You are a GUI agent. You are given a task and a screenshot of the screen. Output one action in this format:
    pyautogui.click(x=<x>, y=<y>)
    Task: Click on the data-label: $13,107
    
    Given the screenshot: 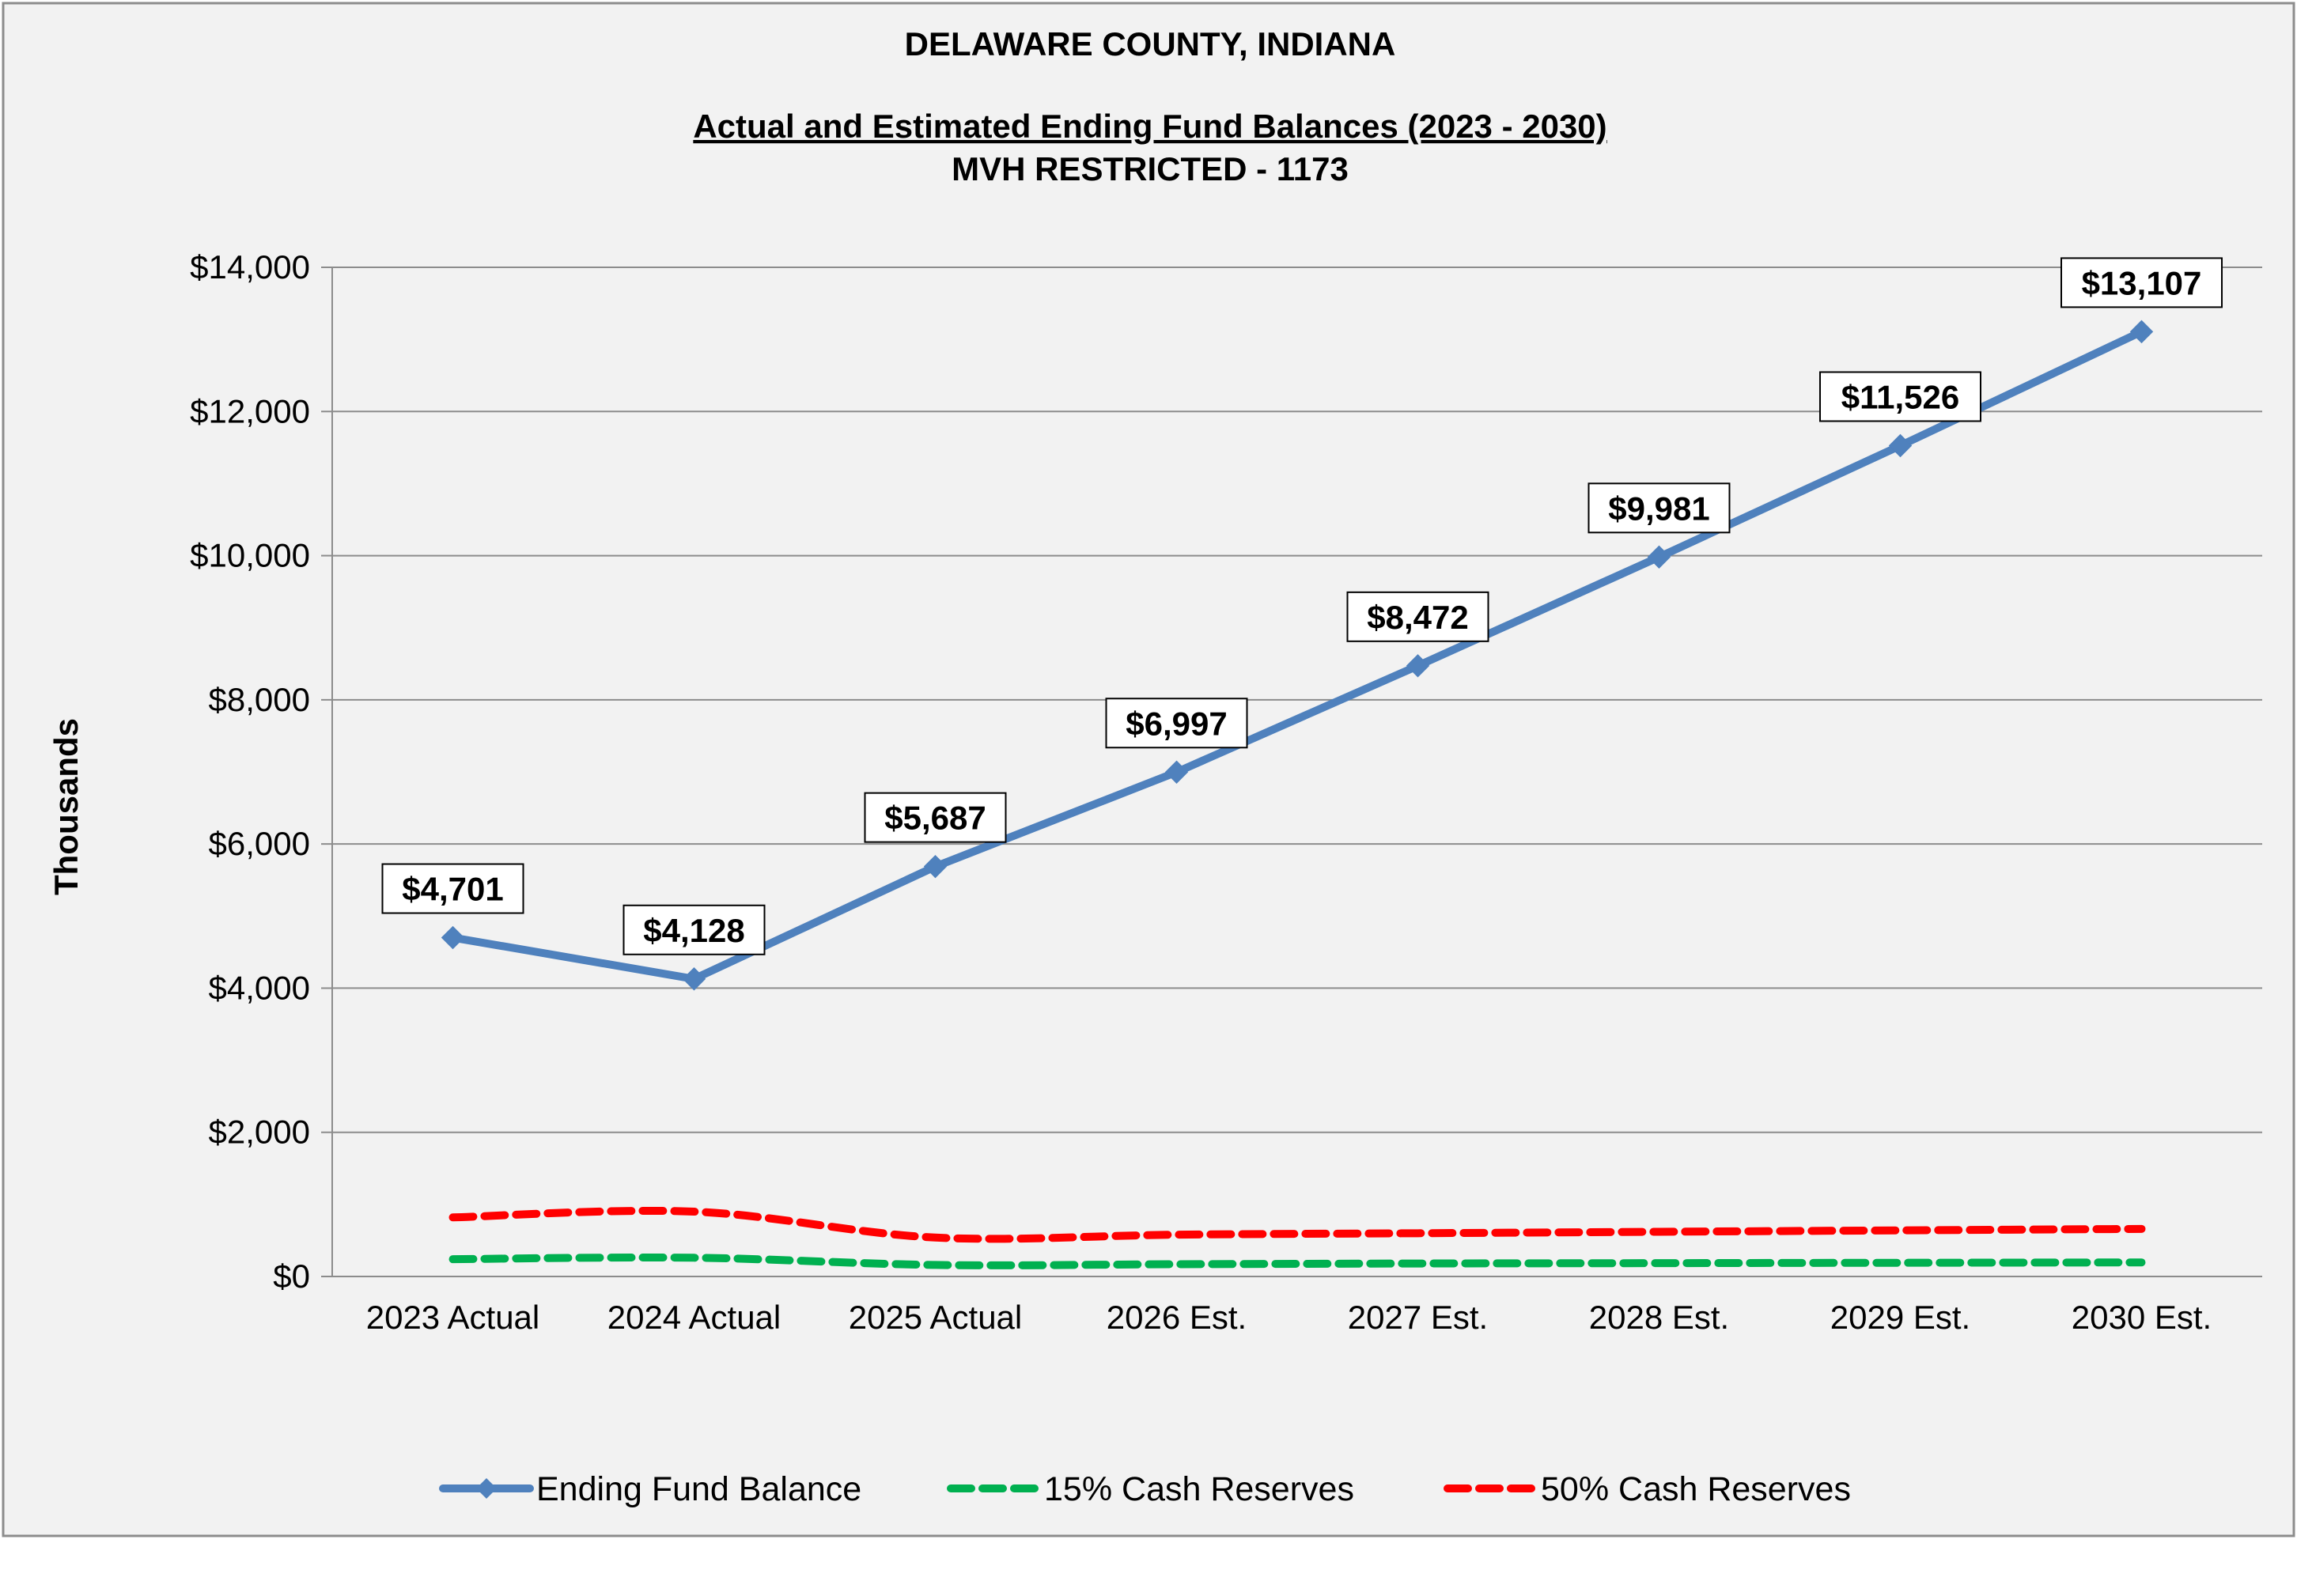 What is the action you would take?
    pyautogui.click(x=2142, y=282)
    